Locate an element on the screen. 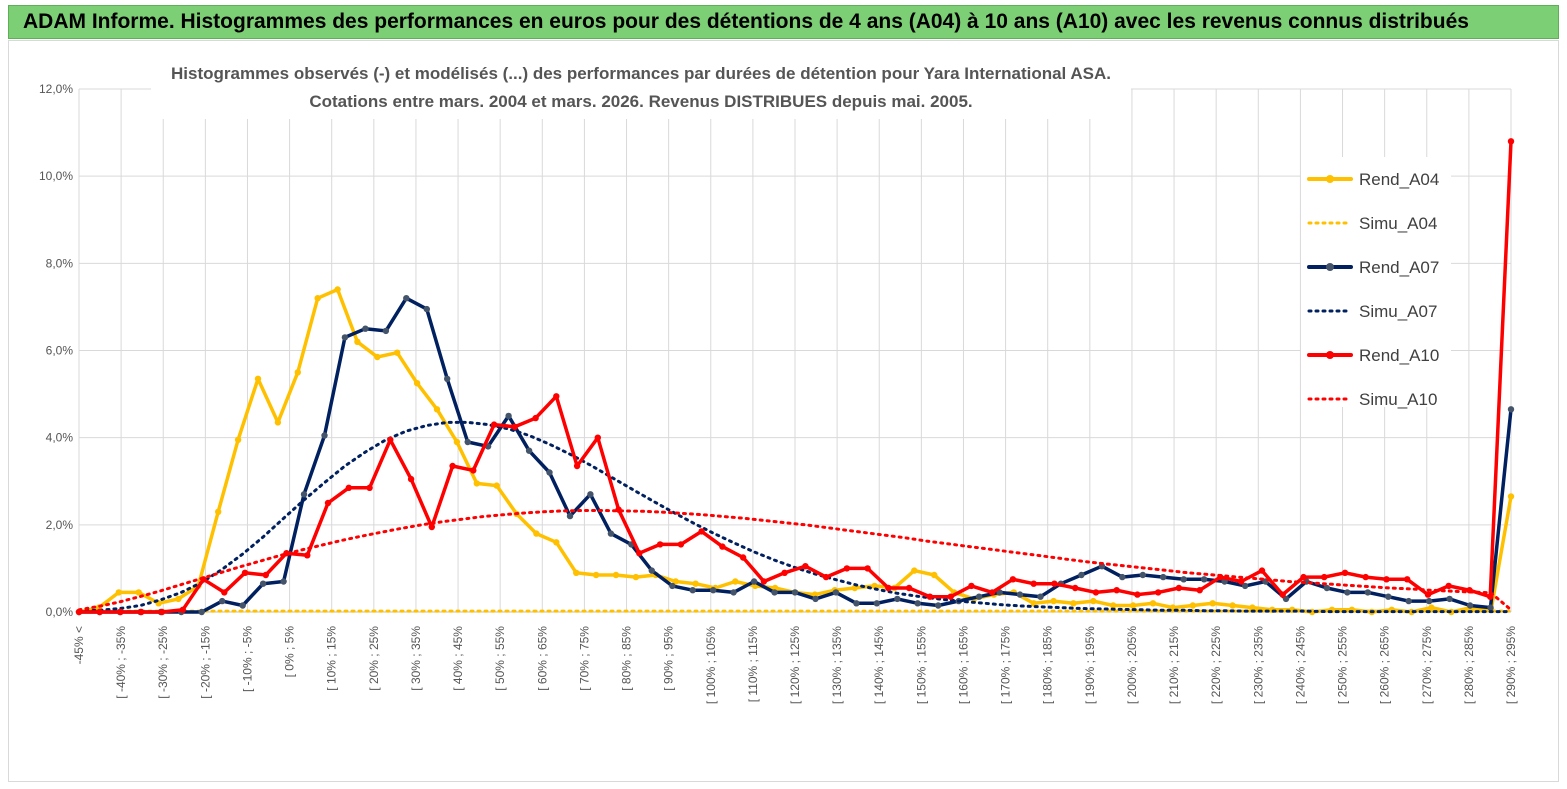 The width and height of the screenshot is (1567, 789). x-tick-label: [ 160% ; 165% is located at coordinates (963, 665).